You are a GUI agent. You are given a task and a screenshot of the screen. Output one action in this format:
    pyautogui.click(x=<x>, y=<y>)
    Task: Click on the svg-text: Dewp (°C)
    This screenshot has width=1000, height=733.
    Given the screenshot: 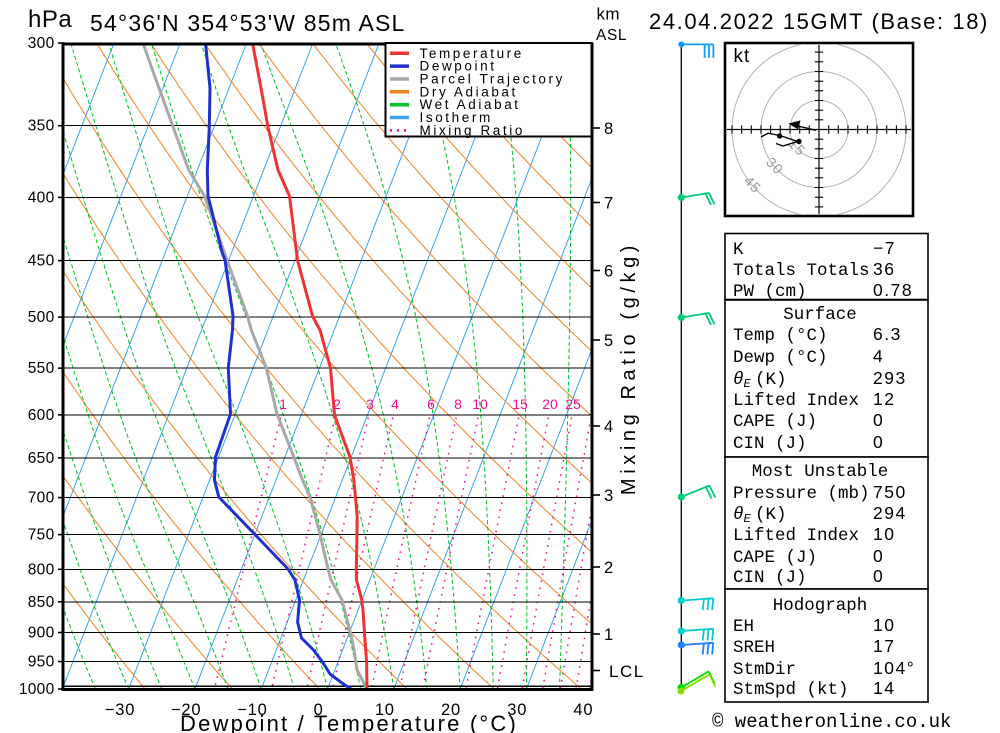 What is the action you would take?
    pyautogui.click(x=780, y=358)
    